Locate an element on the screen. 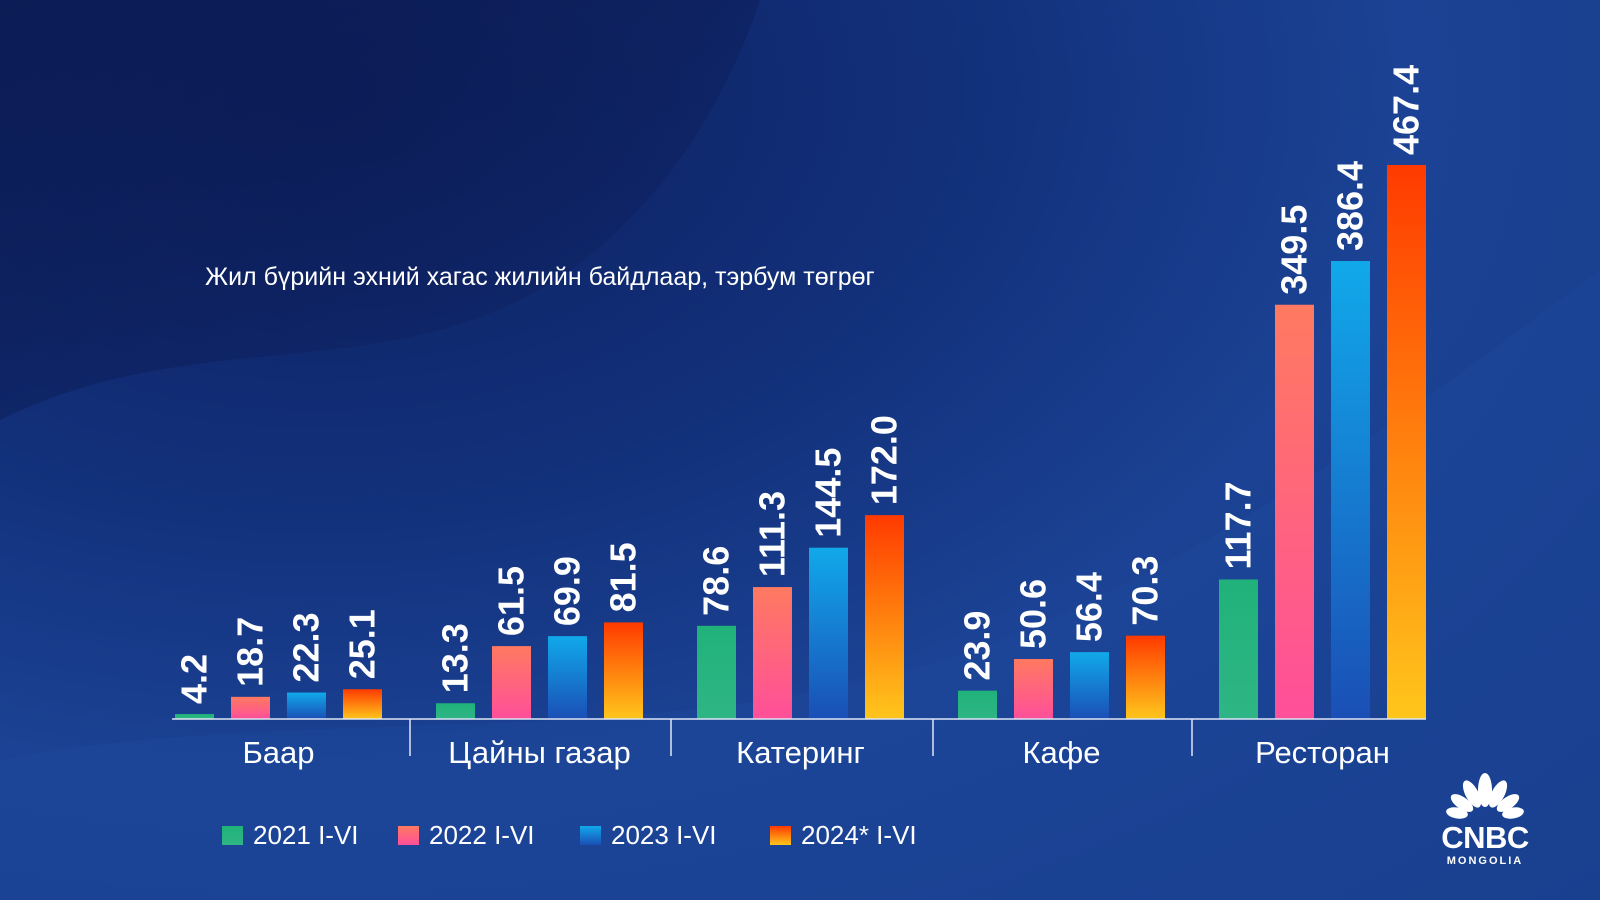 The image size is (1600, 900). legend-item-2021: 2021 I-VI is located at coordinates (290, 835).